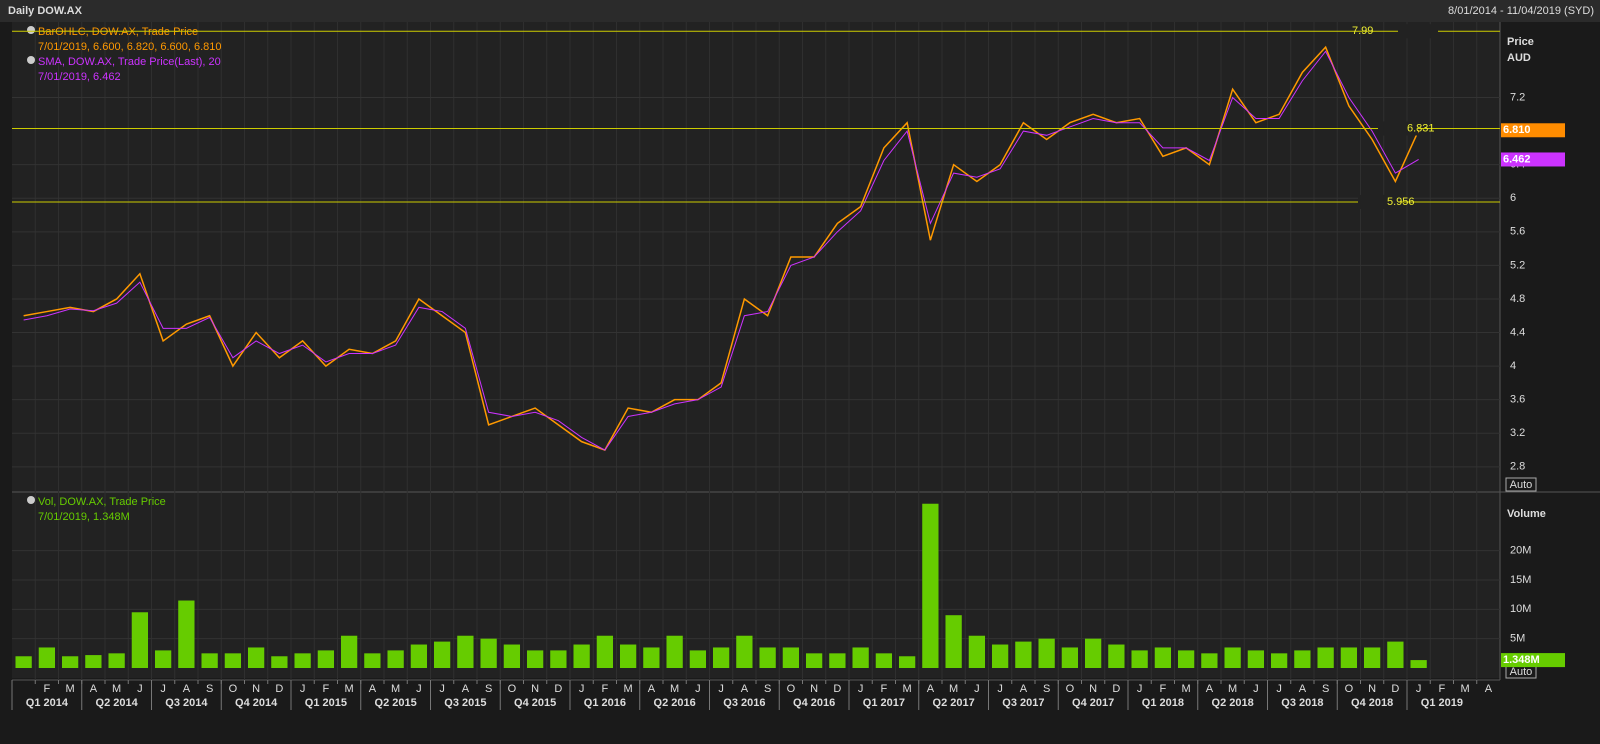 The width and height of the screenshot is (1600, 744). Describe the element at coordinates (1372, 703) in the screenshot. I see `quarter-label: Q4 2018` at that location.